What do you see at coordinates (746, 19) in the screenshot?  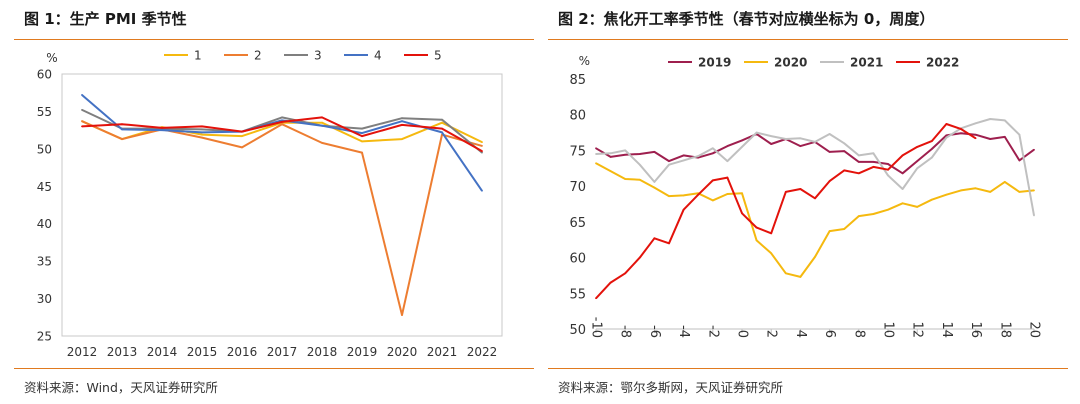 I see `chart-title: 图 2：焦化开工率季节性（春节对应横坐标为 0，周度）` at bounding box center [746, 19].